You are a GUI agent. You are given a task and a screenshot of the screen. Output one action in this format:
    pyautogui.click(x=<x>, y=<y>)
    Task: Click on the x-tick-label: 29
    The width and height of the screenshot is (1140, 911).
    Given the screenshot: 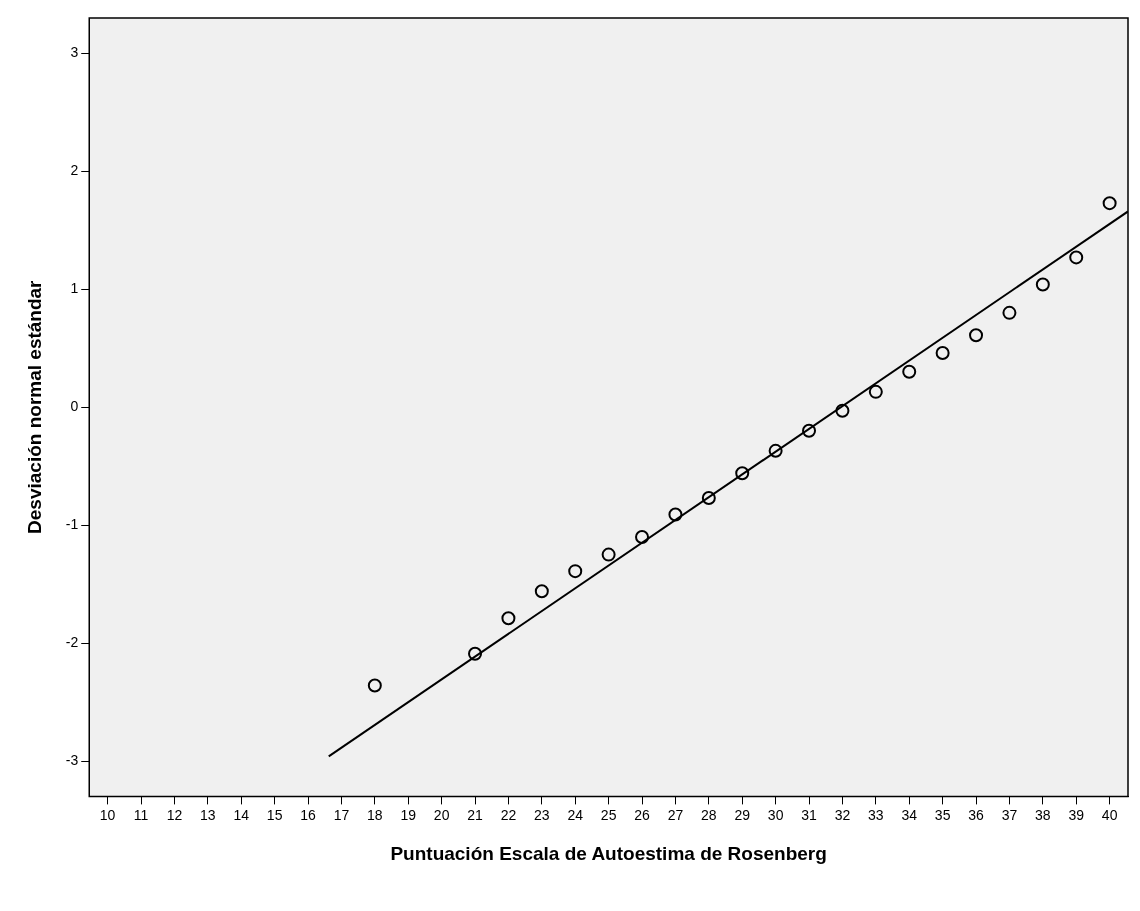 What is the action you would take?
    pyautogui.click(x=742, y=814)
    